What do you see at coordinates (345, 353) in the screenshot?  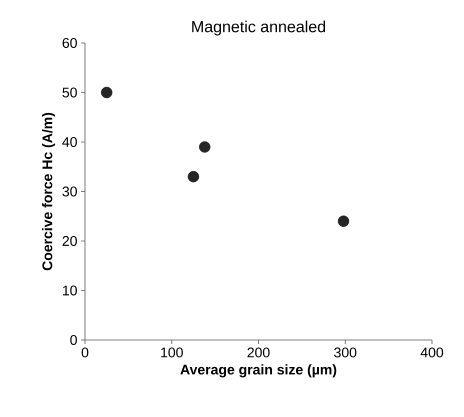 I see `x-tick-label: 300` at bounding box center [345, 353].